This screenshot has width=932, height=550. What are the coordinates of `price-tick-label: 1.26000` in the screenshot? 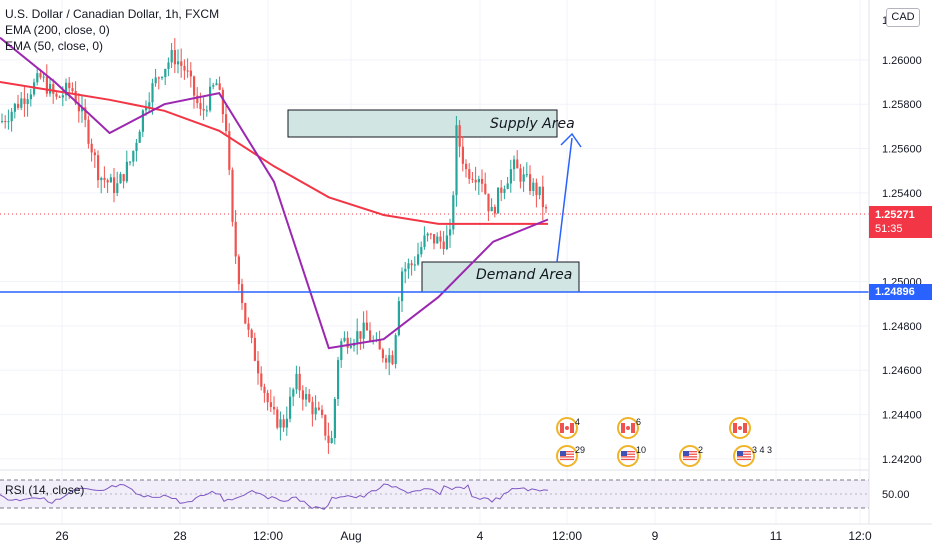 It's located at (902, 61).